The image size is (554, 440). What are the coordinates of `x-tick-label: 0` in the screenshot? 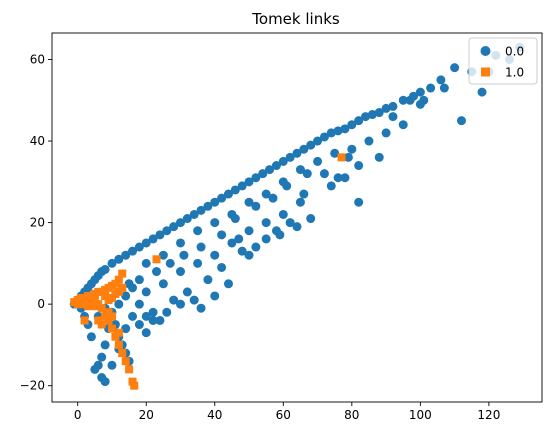 It's located at (78, 415).